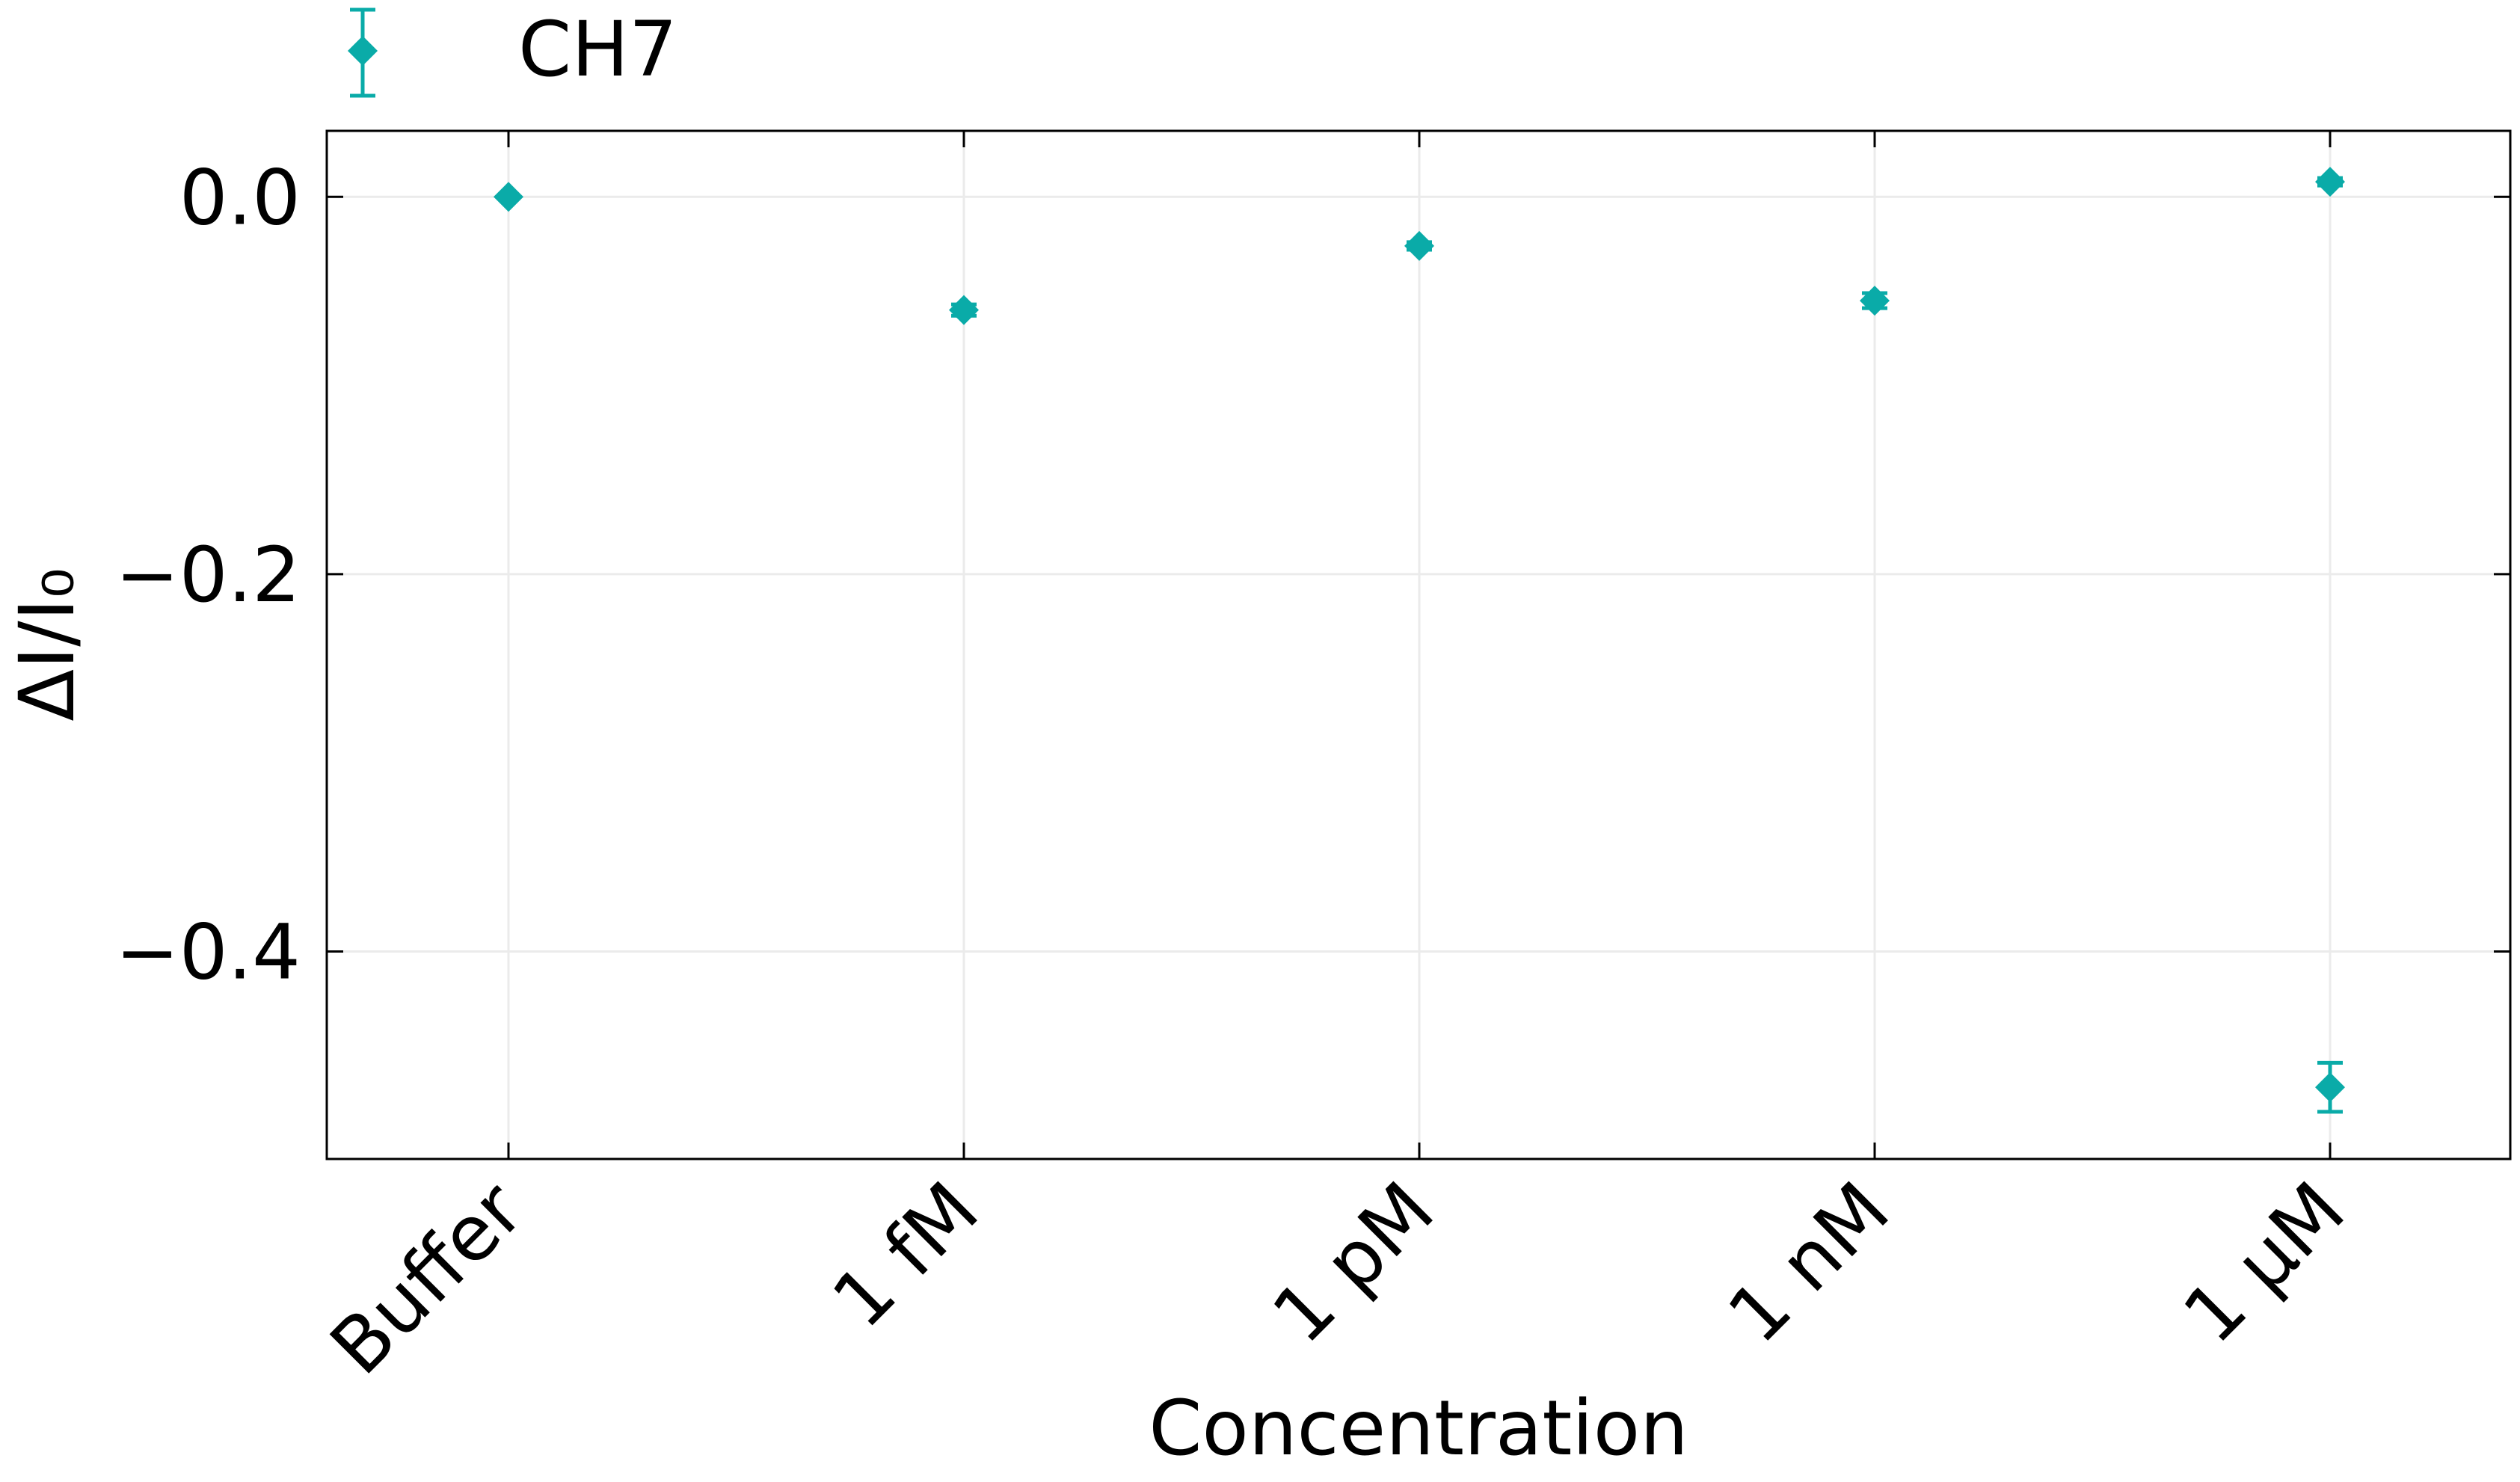 The width and height of the screenshot is (2520, 1482). Describe the element at coordinates (1809, 1263) in the screenshot. I see `x-tick-label: 1 nM` at that location.